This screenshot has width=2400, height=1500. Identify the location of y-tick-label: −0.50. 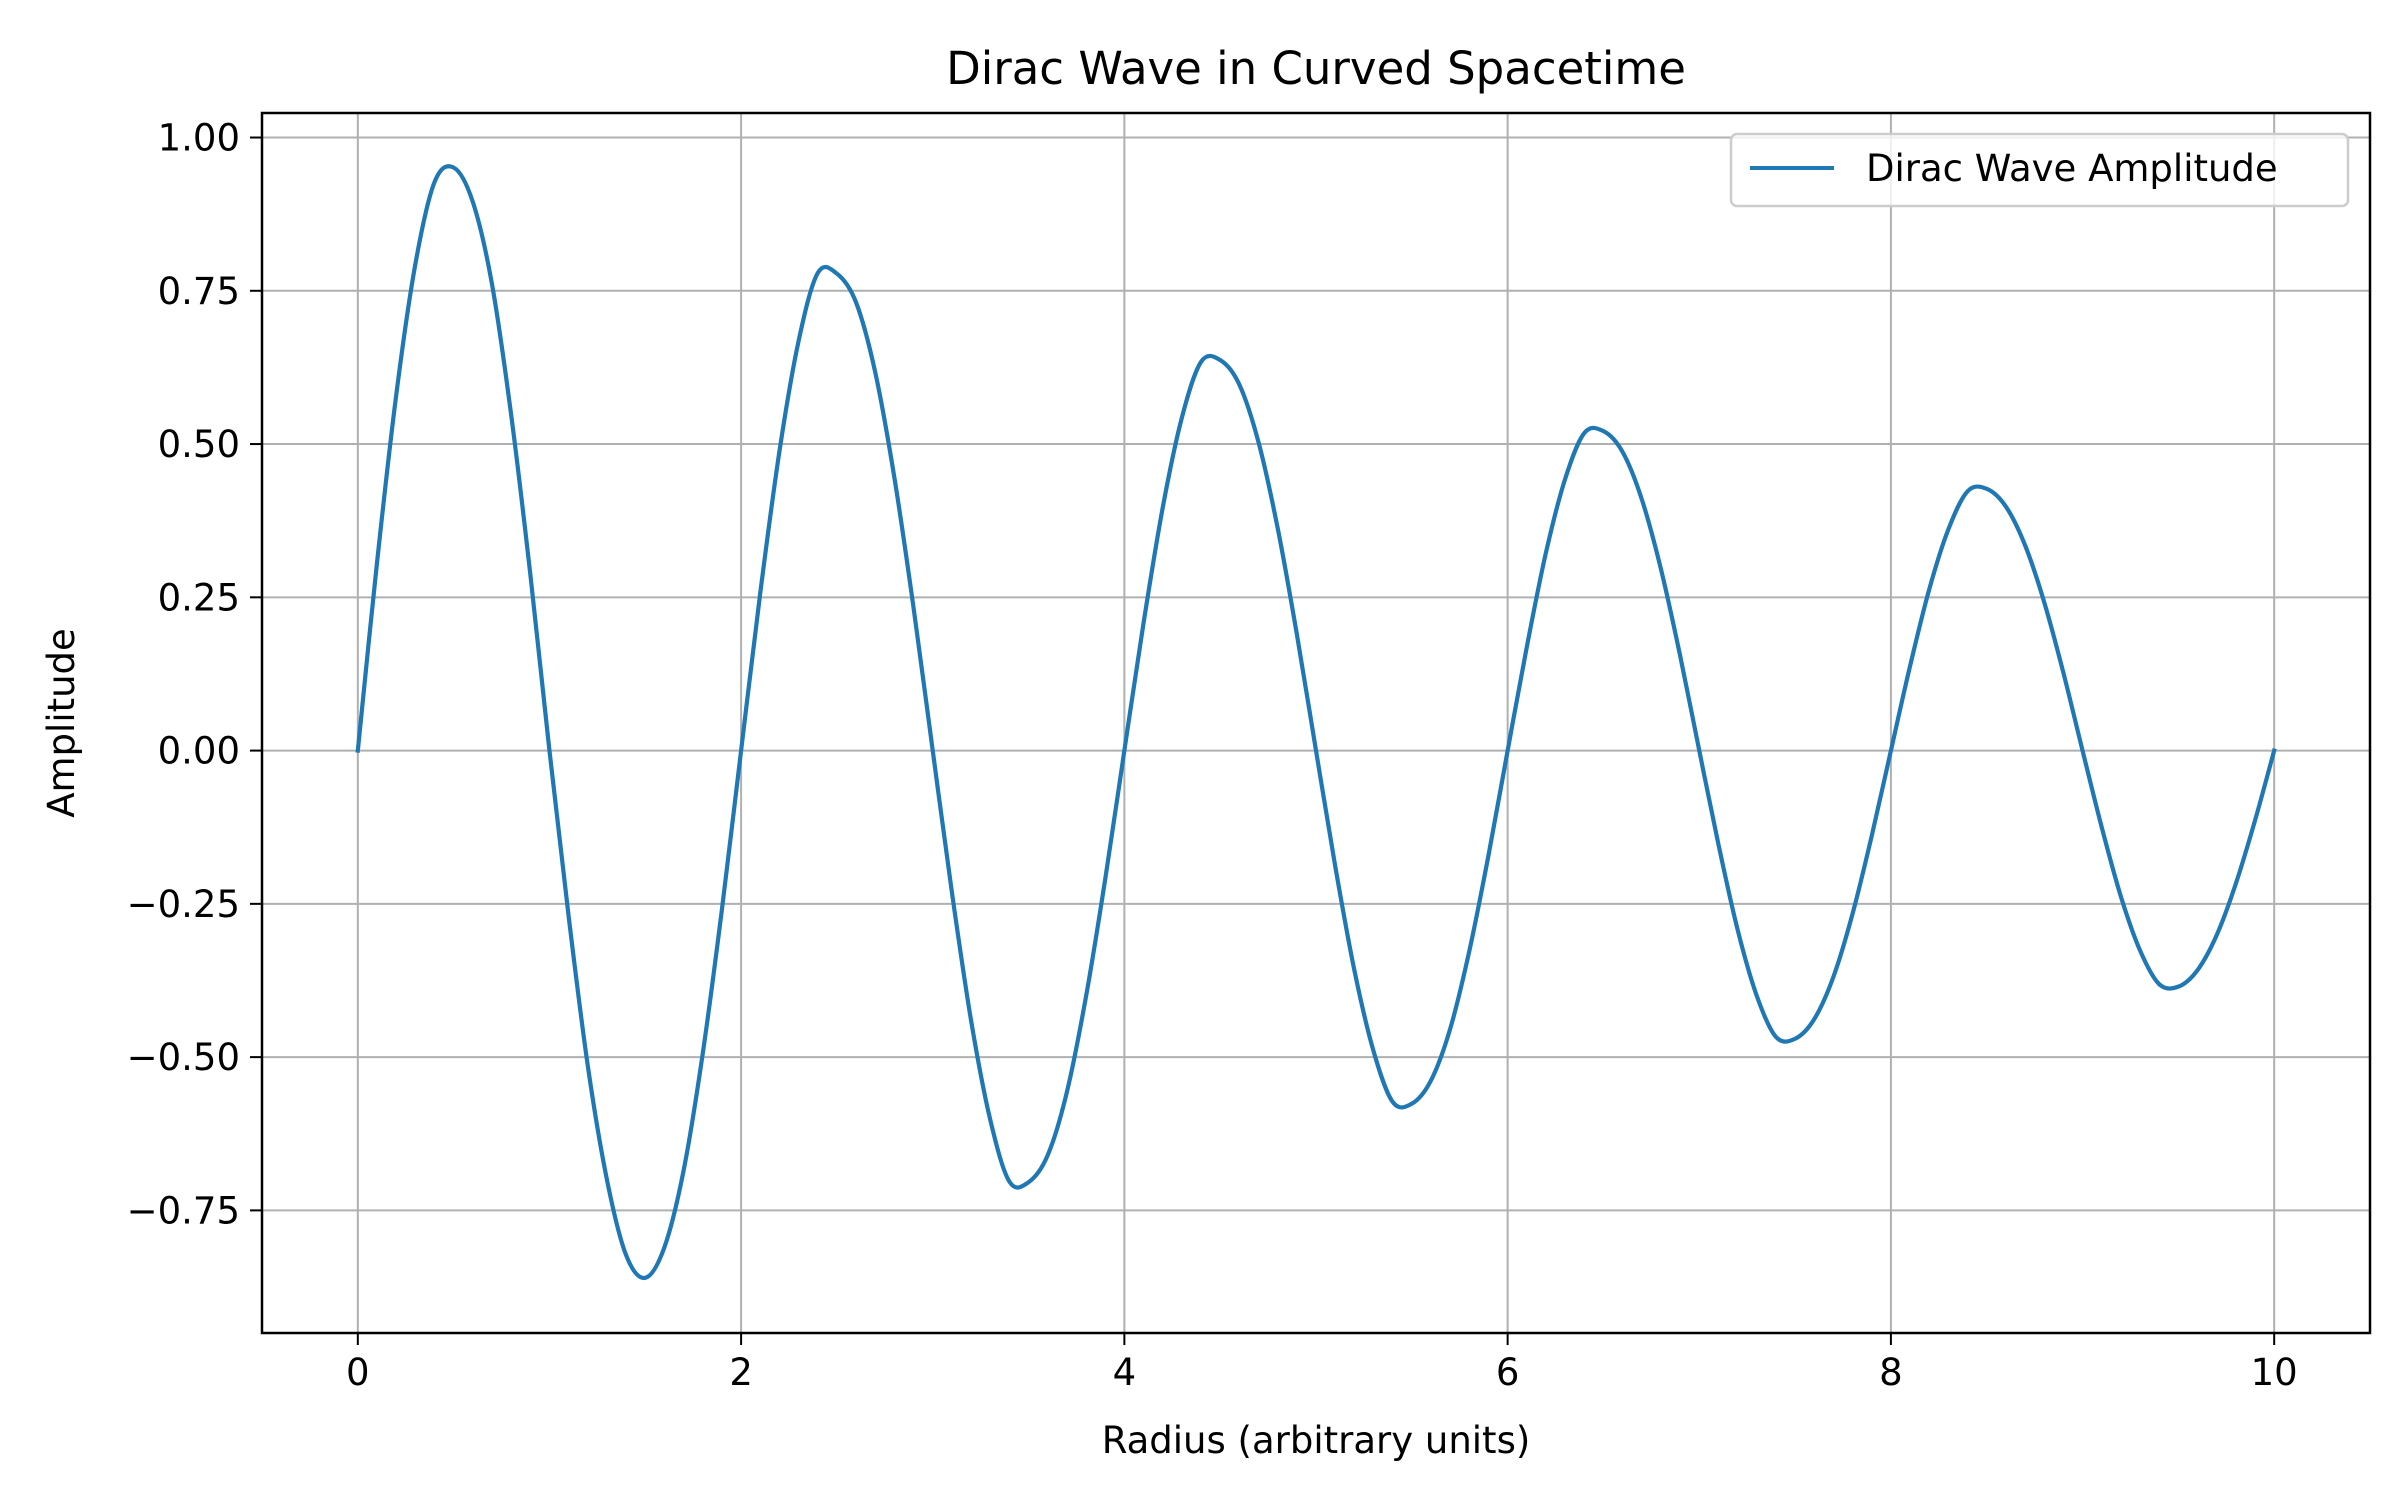
(183, 1057).